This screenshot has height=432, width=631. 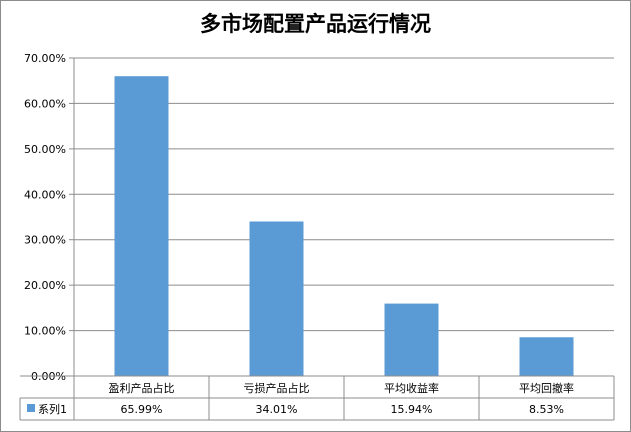 What do you see at coordinates (277, 388) in the screenshot?
I see `category-label: 亏损产品占比` at bounding box center [277, 388].